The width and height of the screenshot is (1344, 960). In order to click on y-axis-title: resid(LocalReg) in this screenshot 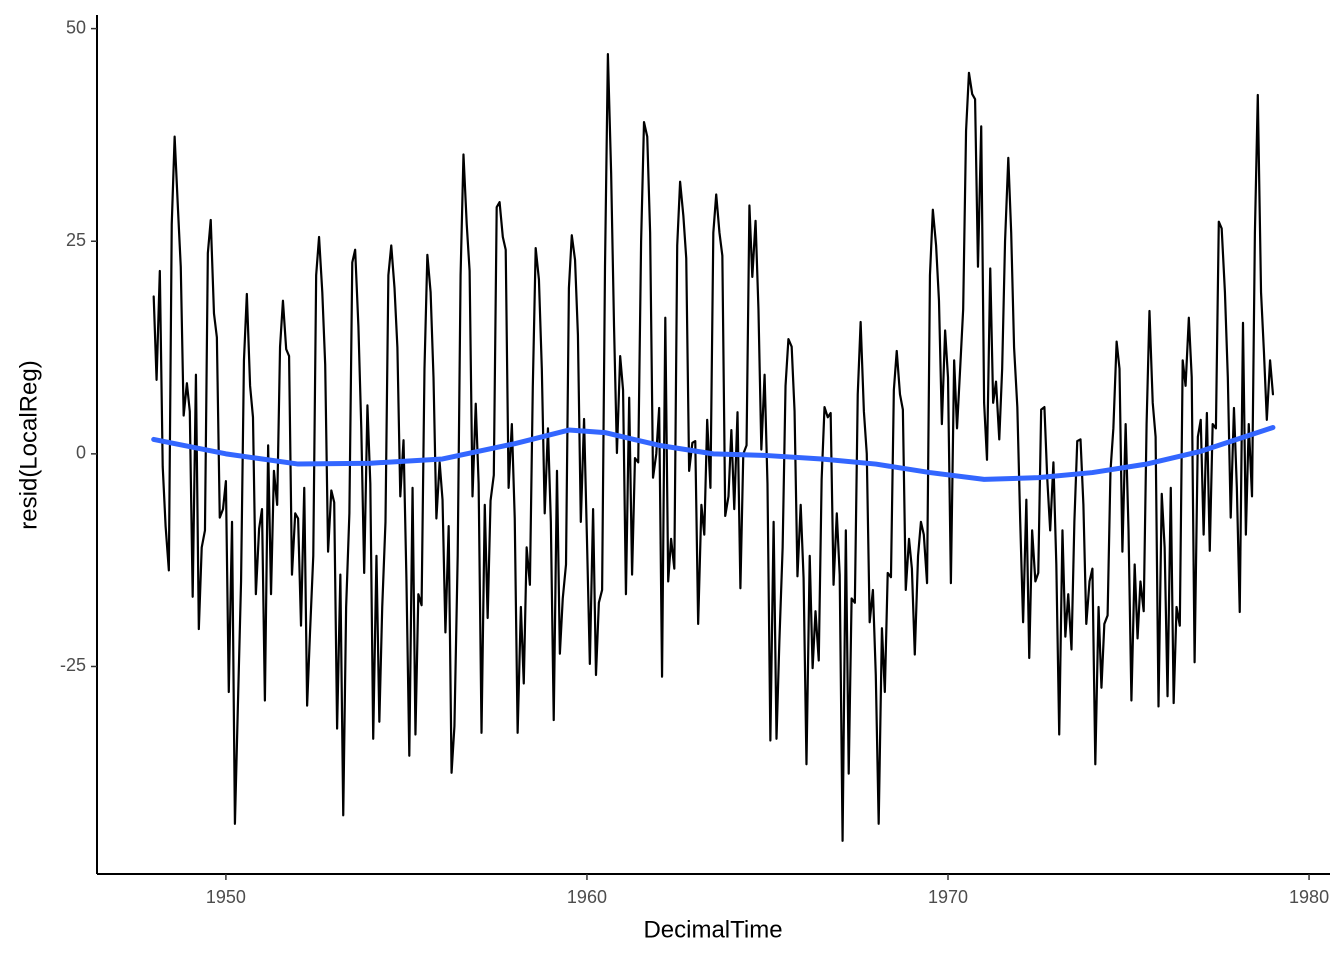, I will do `click(28, 444)`.